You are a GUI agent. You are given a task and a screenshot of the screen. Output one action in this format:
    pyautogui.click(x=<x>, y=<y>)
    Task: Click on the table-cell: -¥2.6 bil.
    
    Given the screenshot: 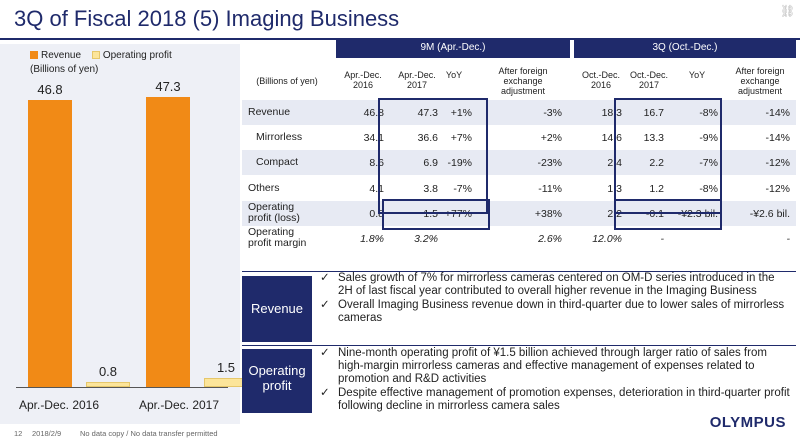 What is the action you would take?
    pyautogui.click(x=769, y=213)
    